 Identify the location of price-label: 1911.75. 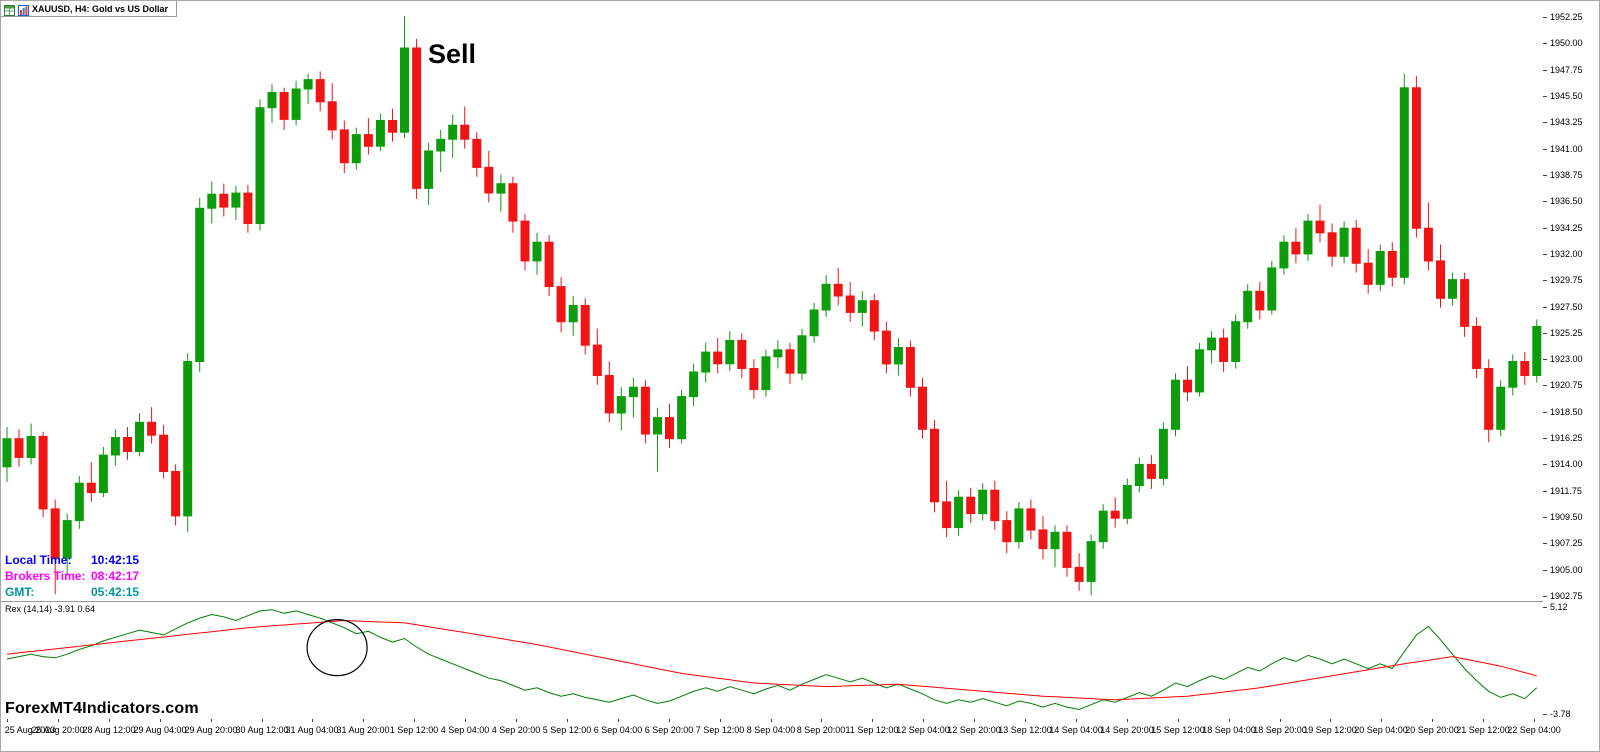
(1566, 491).